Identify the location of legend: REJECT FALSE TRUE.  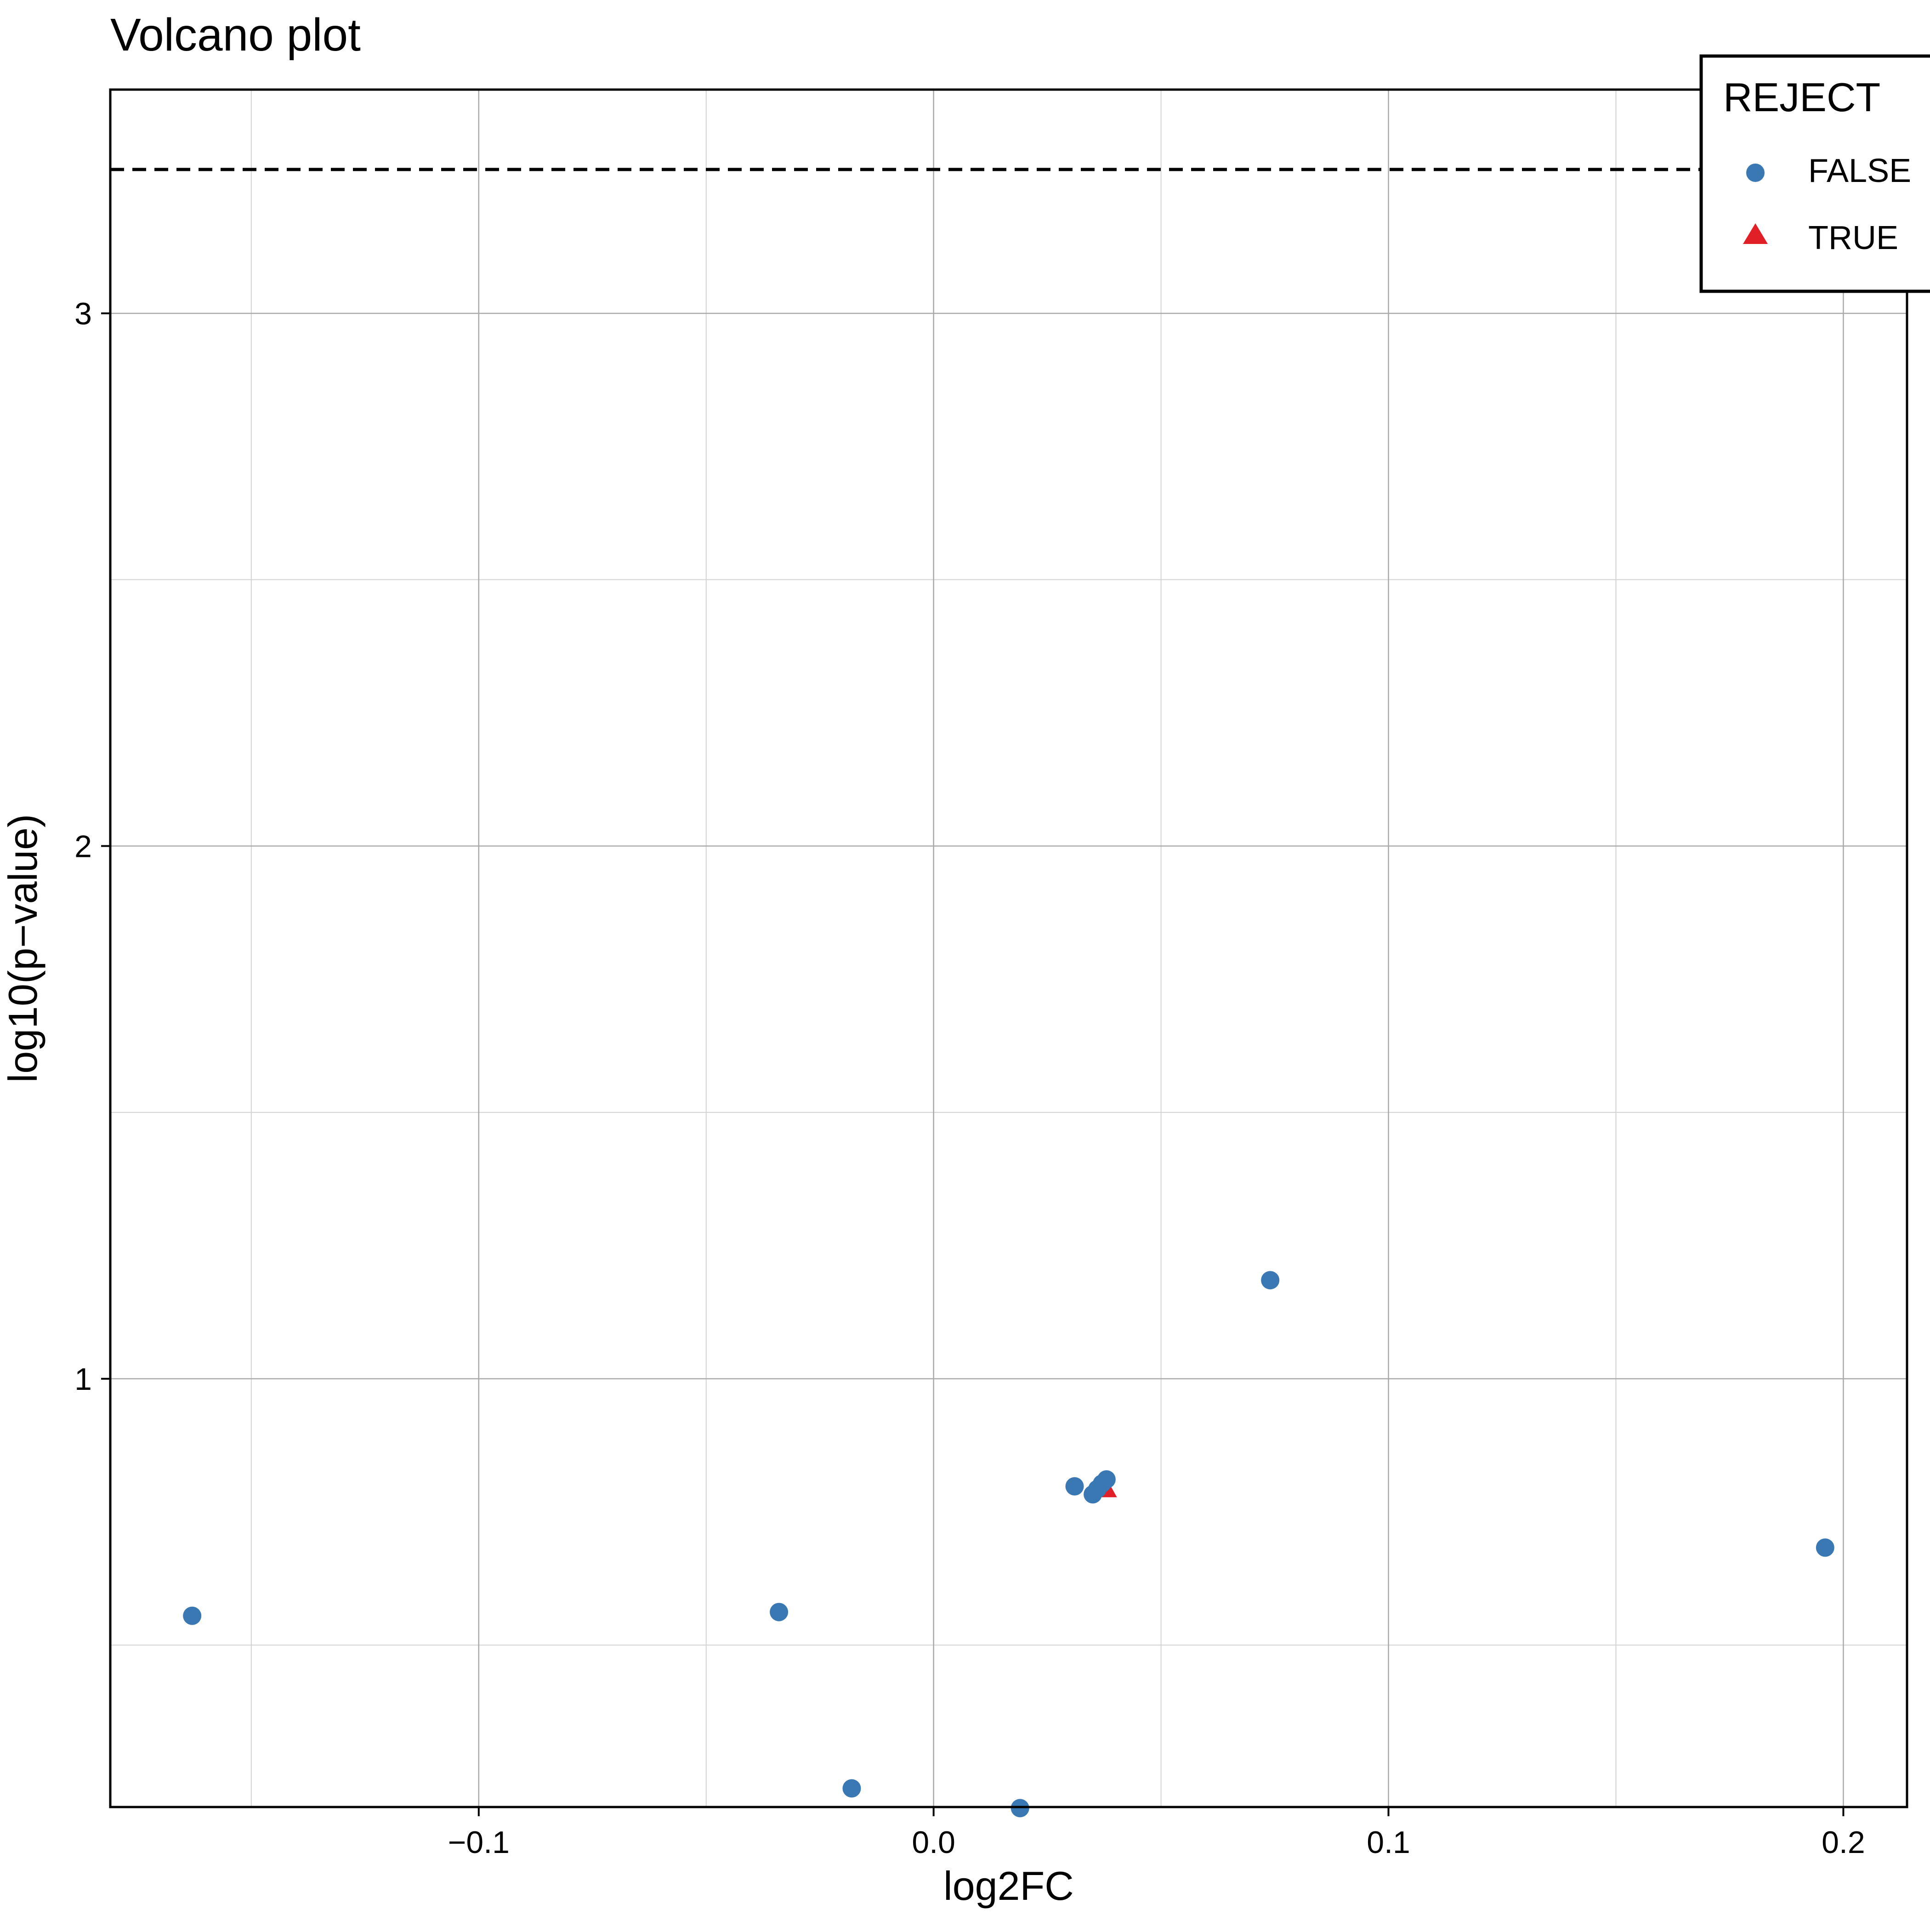
(1815, 173).